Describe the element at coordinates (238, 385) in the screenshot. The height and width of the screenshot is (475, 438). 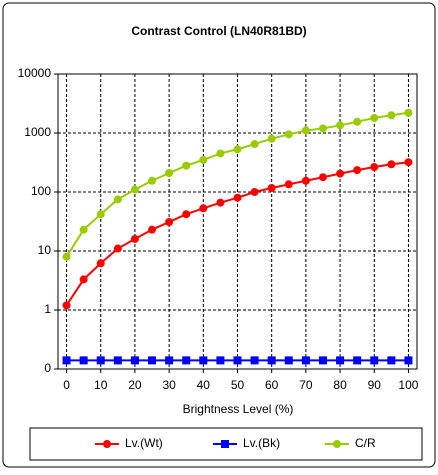
I see `x-tick-label: 50` at that location.